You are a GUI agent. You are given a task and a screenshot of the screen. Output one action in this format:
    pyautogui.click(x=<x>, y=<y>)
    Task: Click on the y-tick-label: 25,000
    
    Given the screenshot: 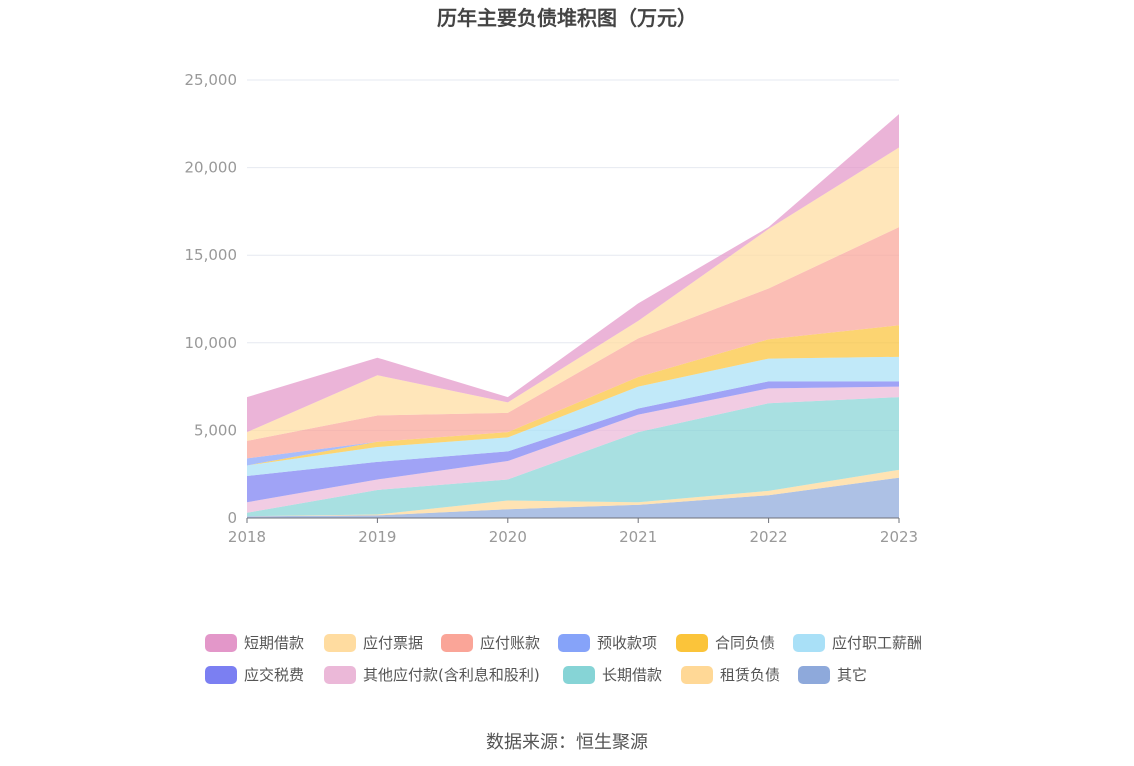 What is the action you would take?
    pyautogui.click(x=211, y=80)
    